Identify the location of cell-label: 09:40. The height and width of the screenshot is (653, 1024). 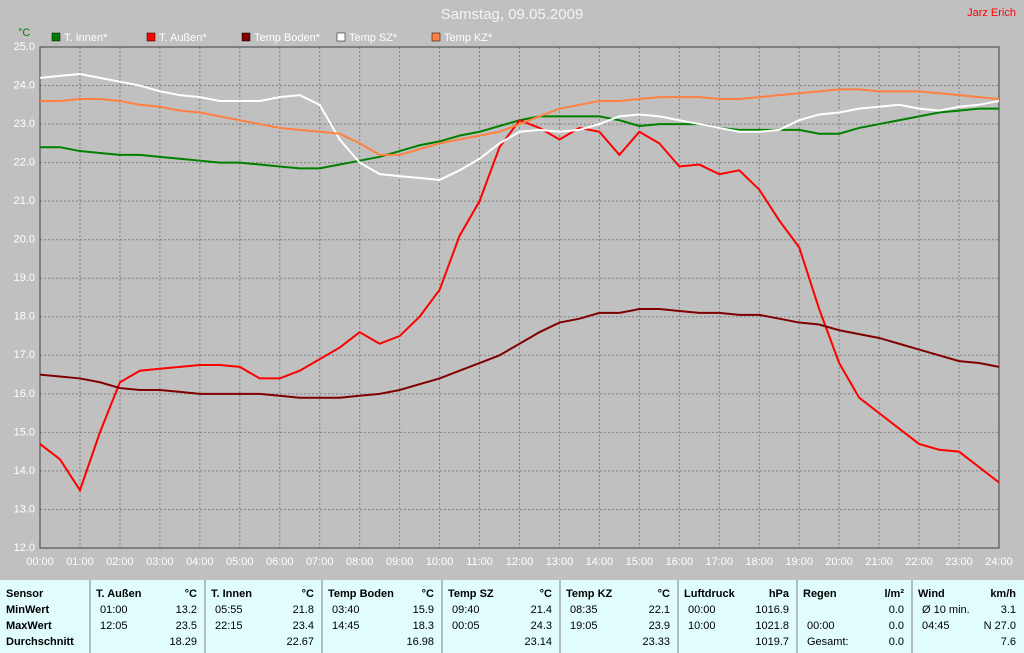
(466, 610).